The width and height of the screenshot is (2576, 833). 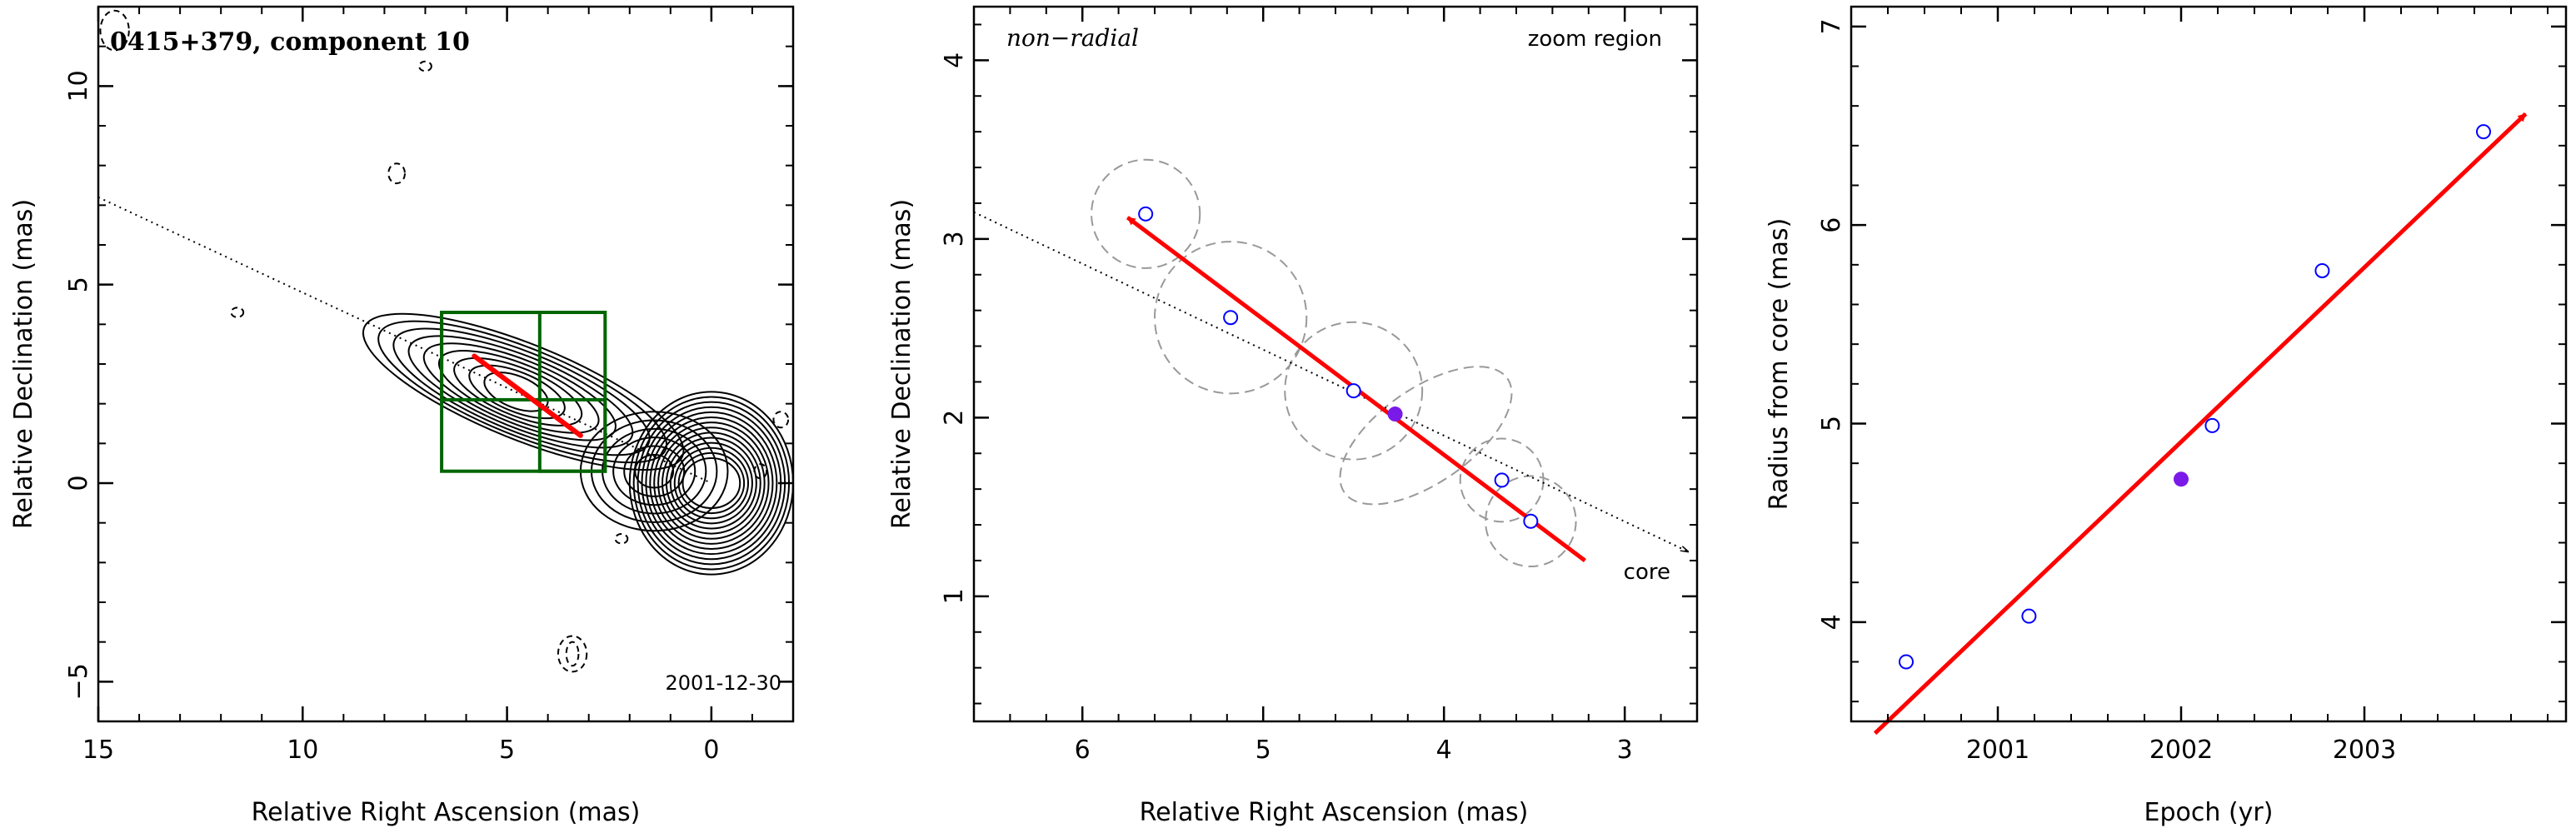 I want to click on p2-xtick-label: 4, so click(x=1444, y=750).